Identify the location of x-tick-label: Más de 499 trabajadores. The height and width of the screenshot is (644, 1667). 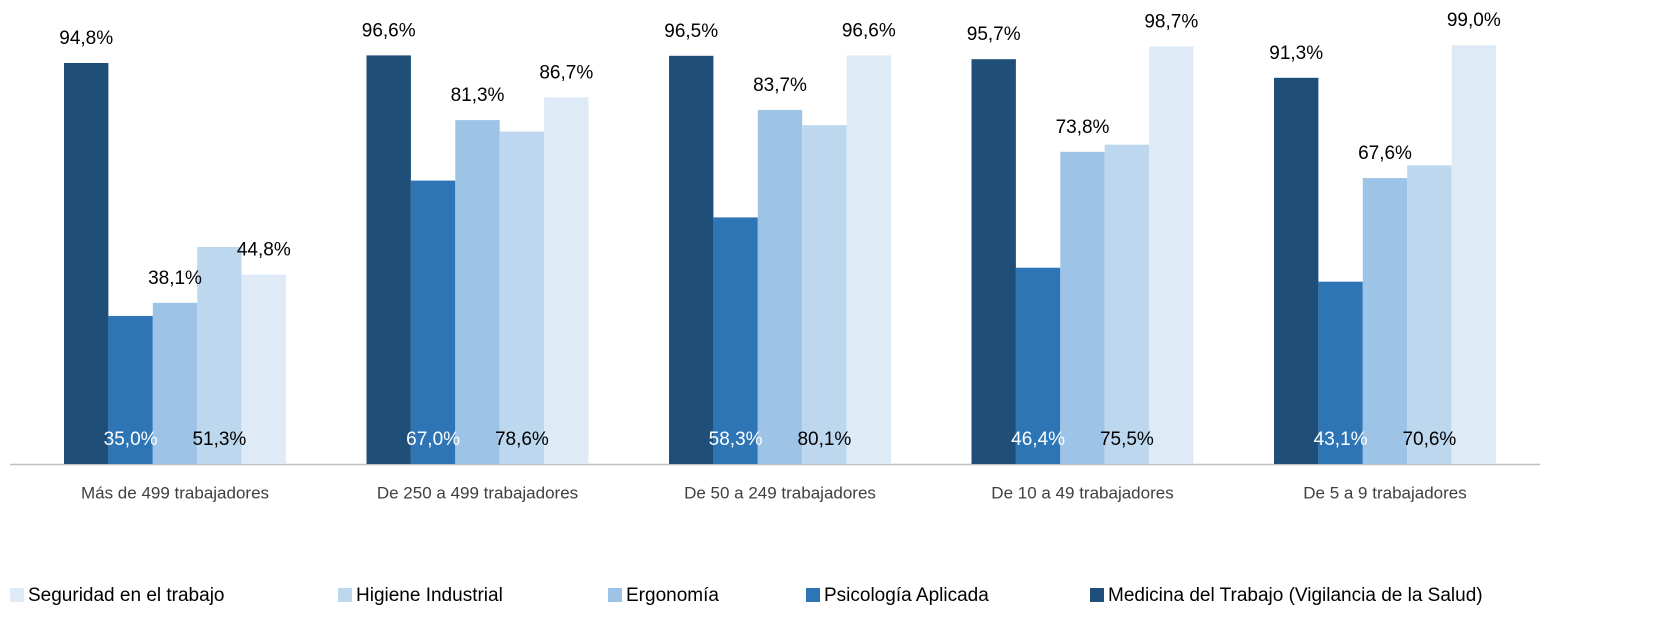
(175, 492).